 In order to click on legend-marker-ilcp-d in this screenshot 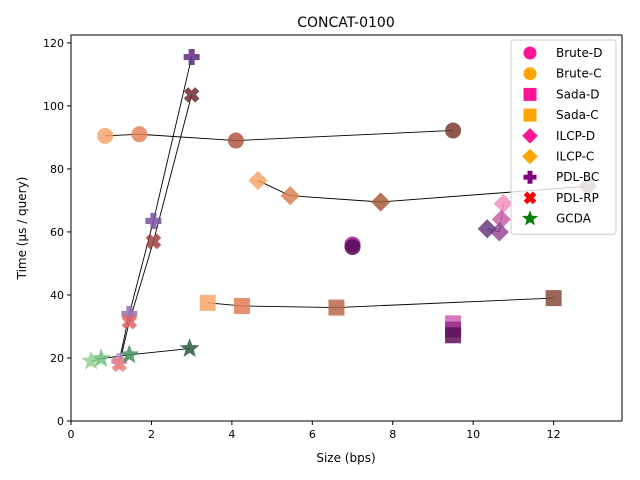, I will do `click(530, 136)`.